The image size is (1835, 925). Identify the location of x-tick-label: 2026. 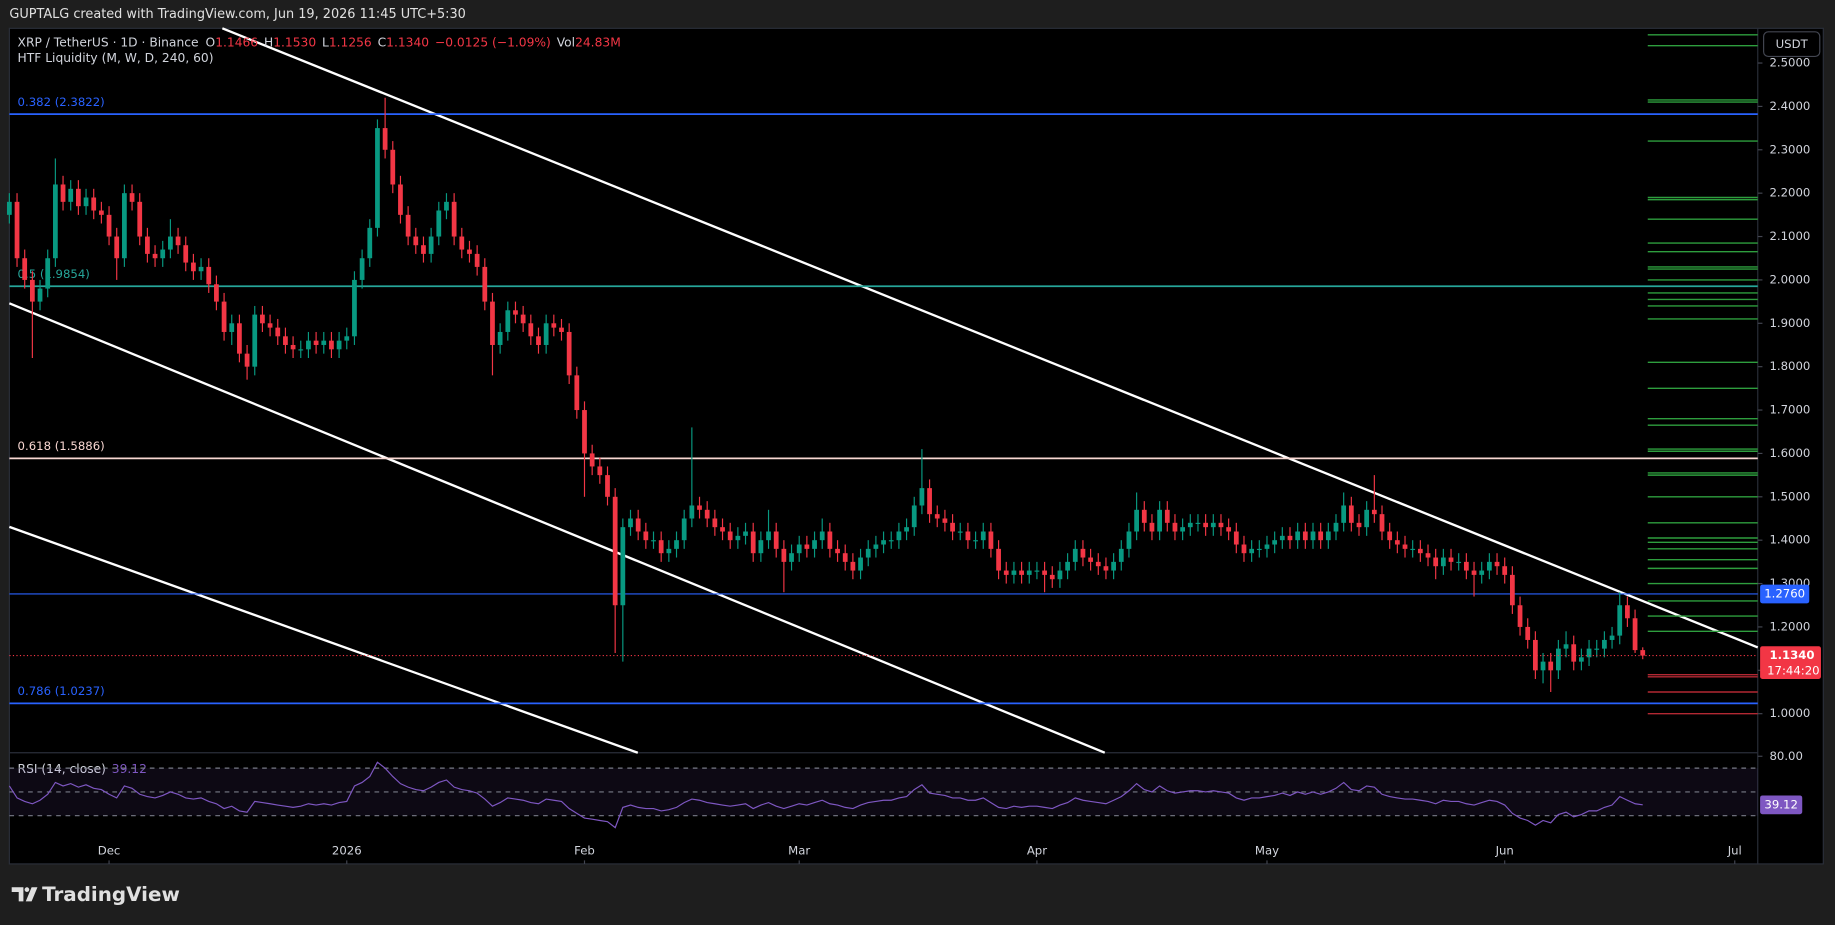
(347, 851).